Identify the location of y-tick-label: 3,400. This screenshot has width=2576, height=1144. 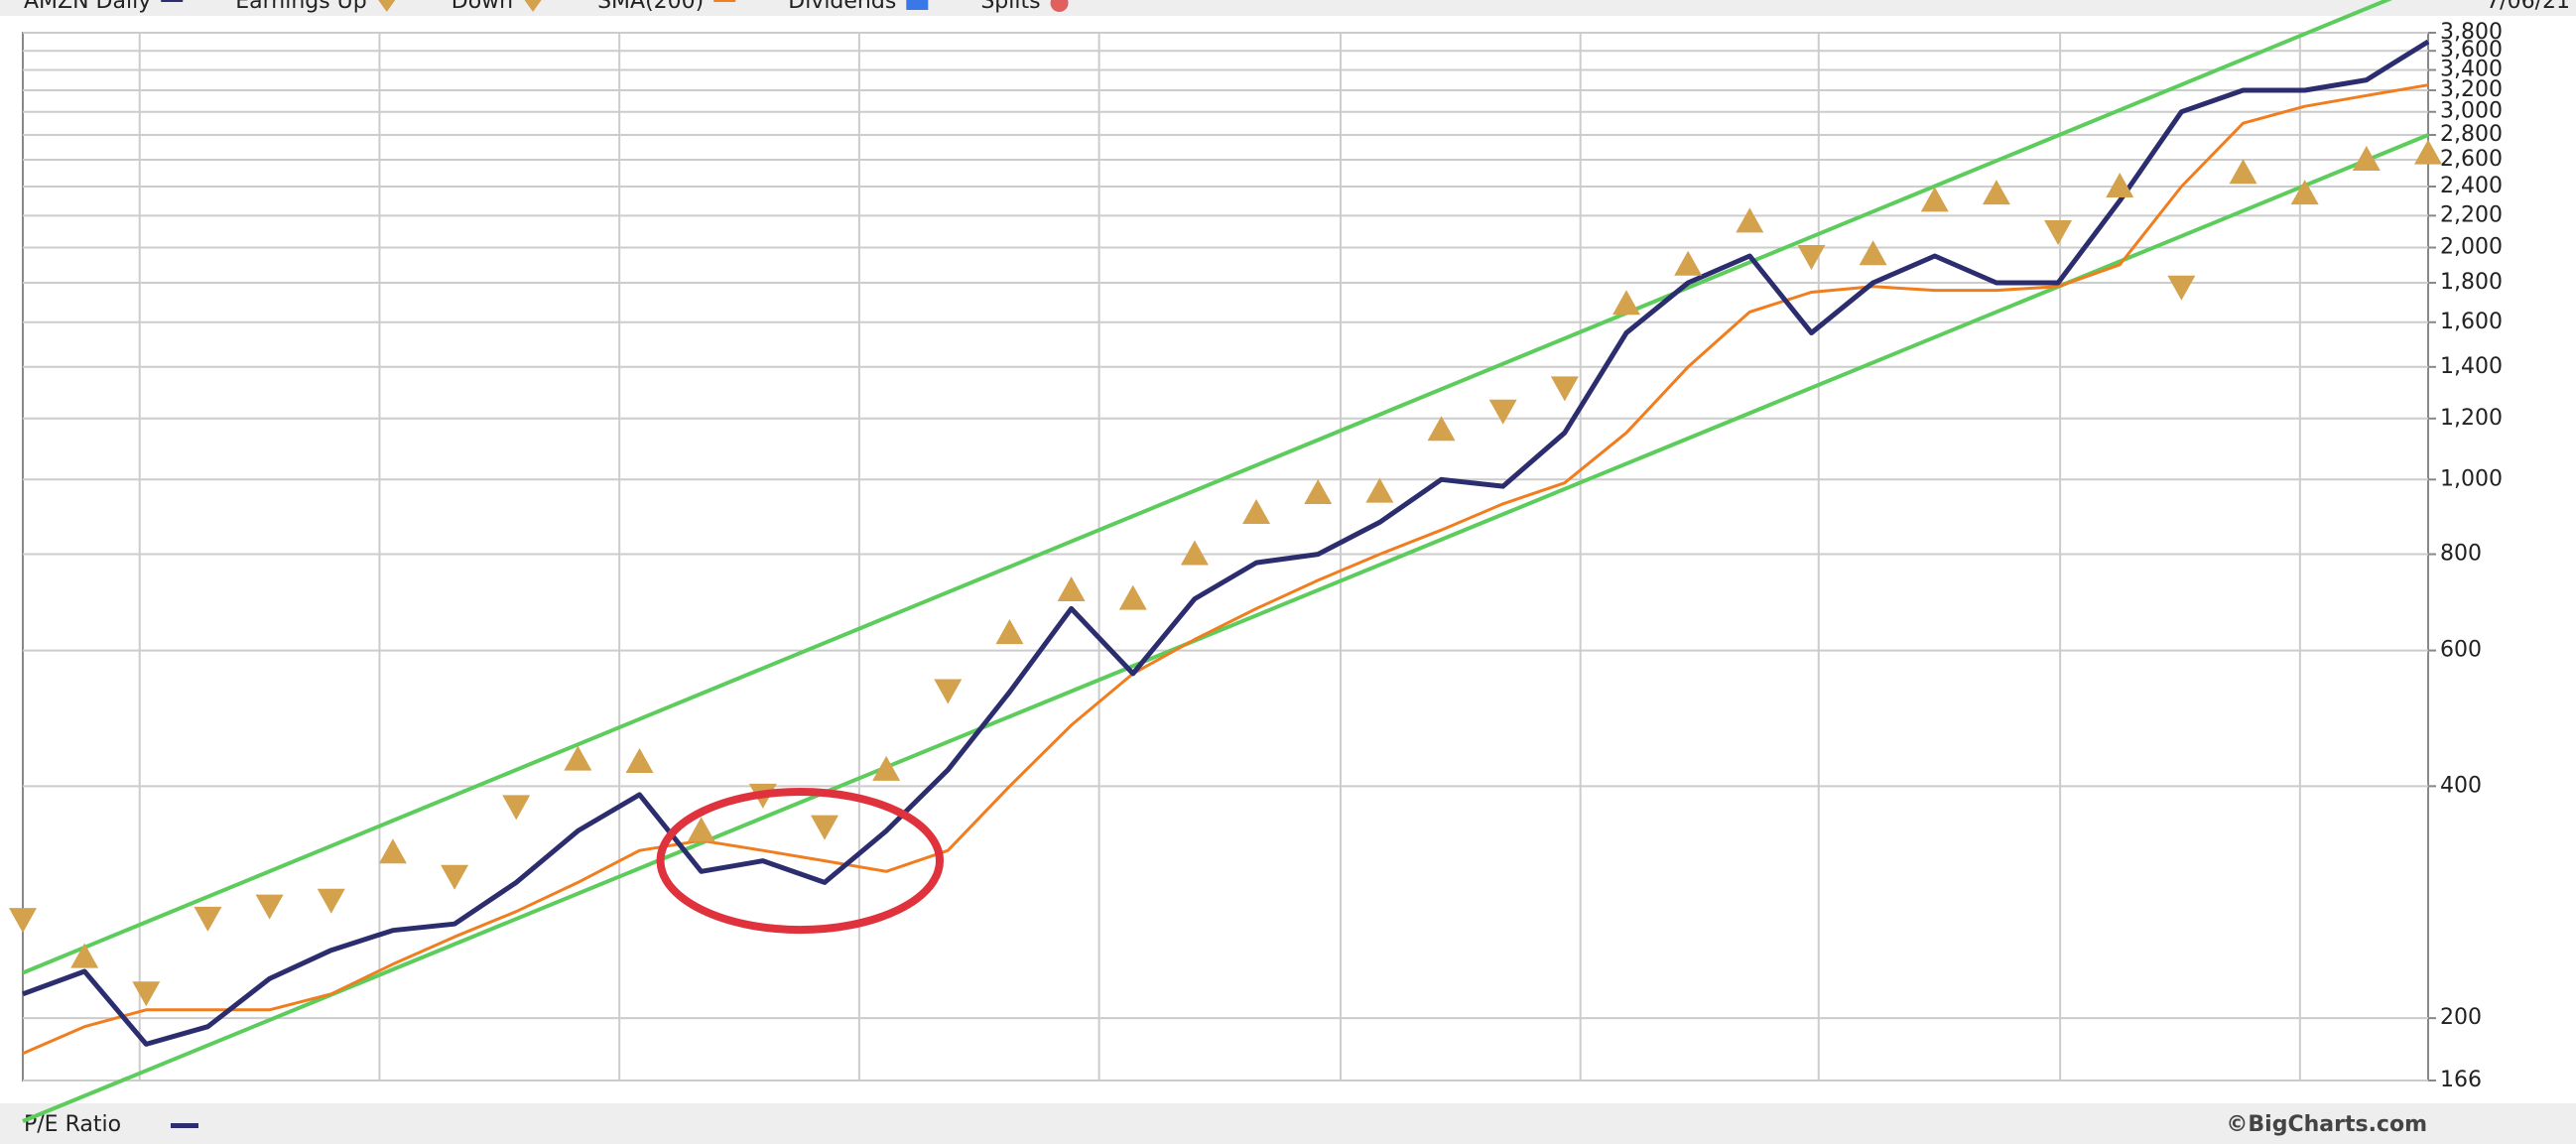
(2472, 70).